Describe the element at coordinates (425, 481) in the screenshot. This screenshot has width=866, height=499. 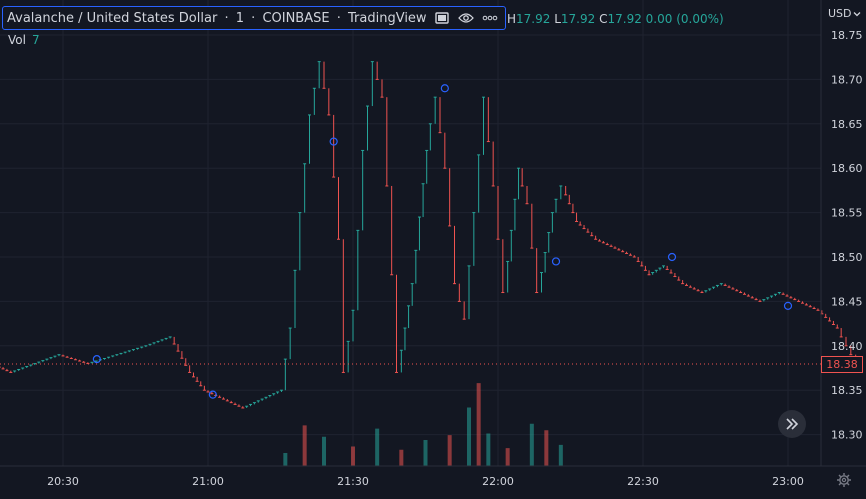
I see `time-axis: 20:30 21:00 21:30 22:00 22:30 23:00` at that location.